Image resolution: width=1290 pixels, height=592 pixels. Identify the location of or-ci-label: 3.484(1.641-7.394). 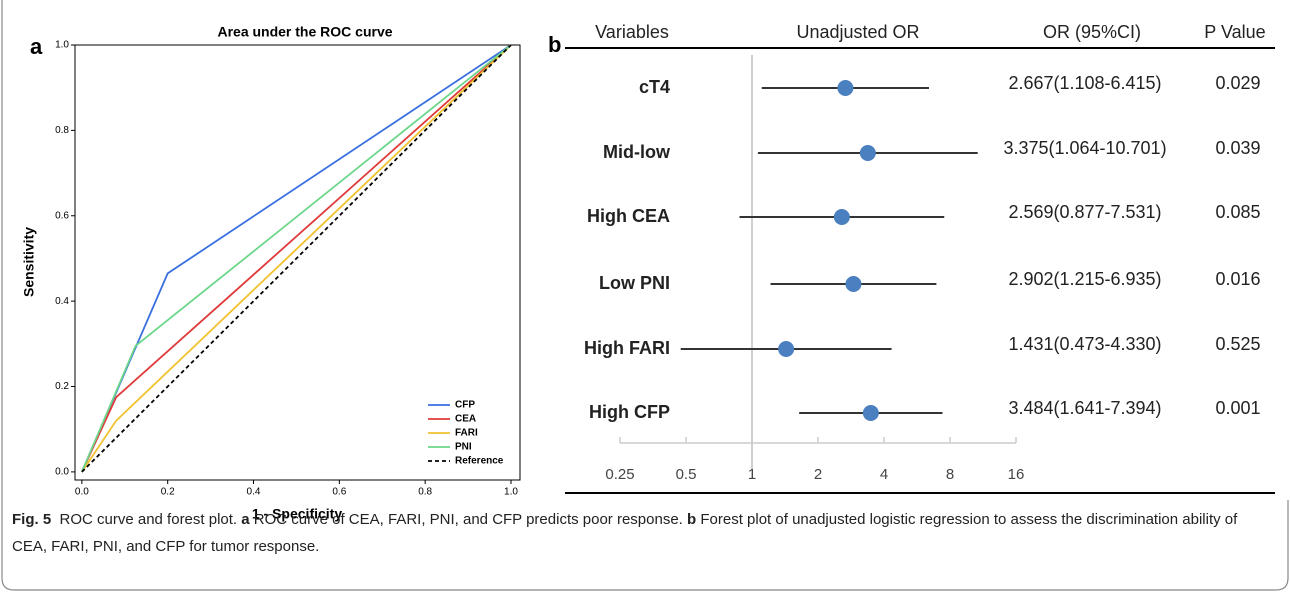
(1084, 408).